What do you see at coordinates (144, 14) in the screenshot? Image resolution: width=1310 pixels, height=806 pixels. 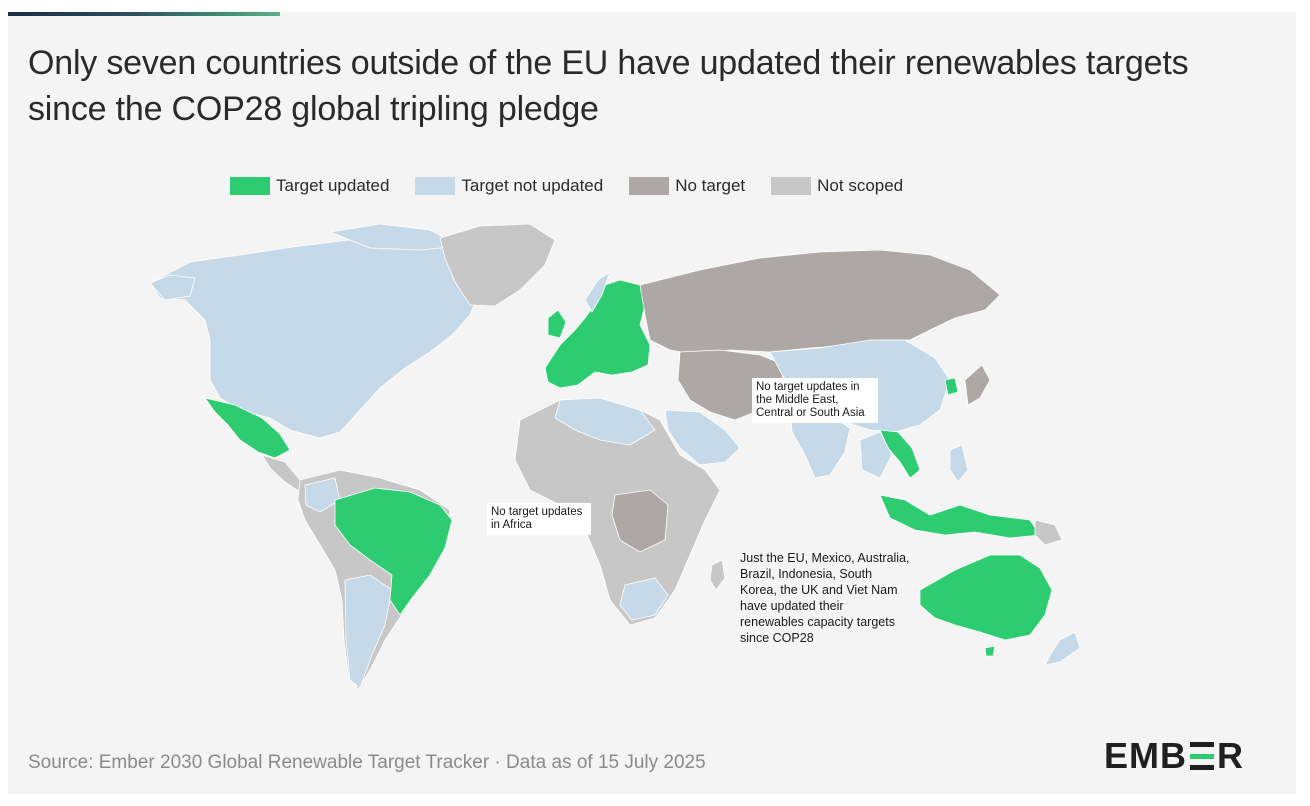 I see `accent-bar` at bounding box center [144, 14].